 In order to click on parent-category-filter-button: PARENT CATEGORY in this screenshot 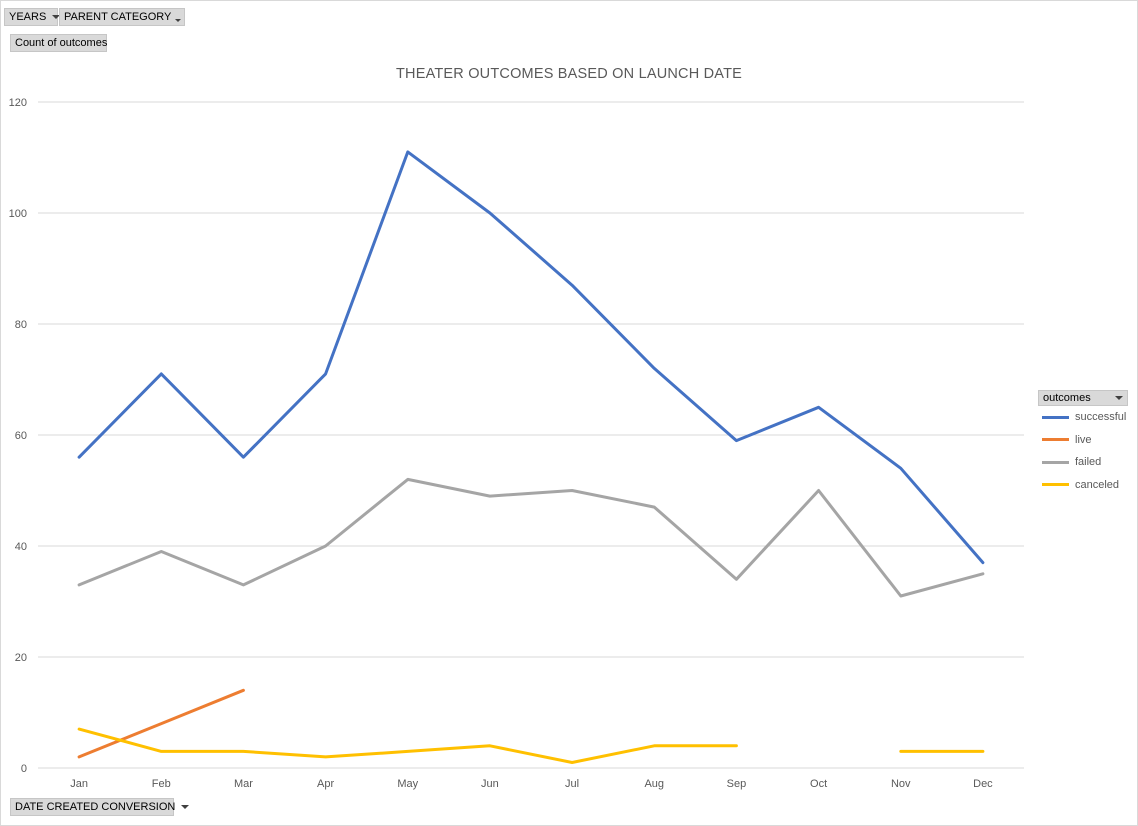, I will do `click(122, 17)`.